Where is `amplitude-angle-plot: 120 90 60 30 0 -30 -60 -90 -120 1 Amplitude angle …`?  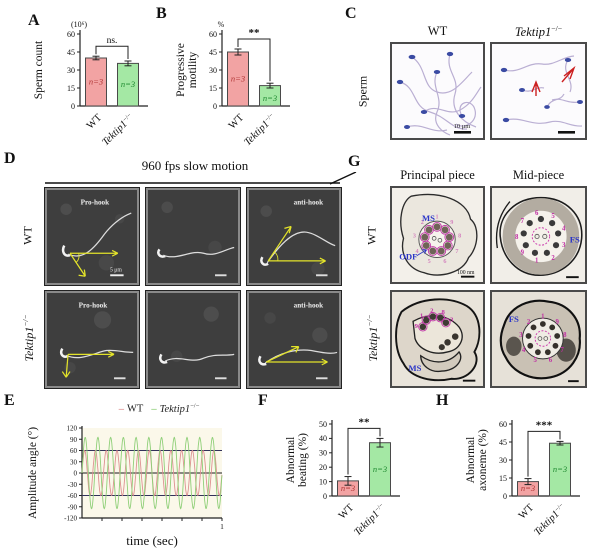 amplitude-angle-plot: 120 90 60 30 0 -30 -60 -90 -120 1 Amplitude angle … is located at coordinates (125, 487).